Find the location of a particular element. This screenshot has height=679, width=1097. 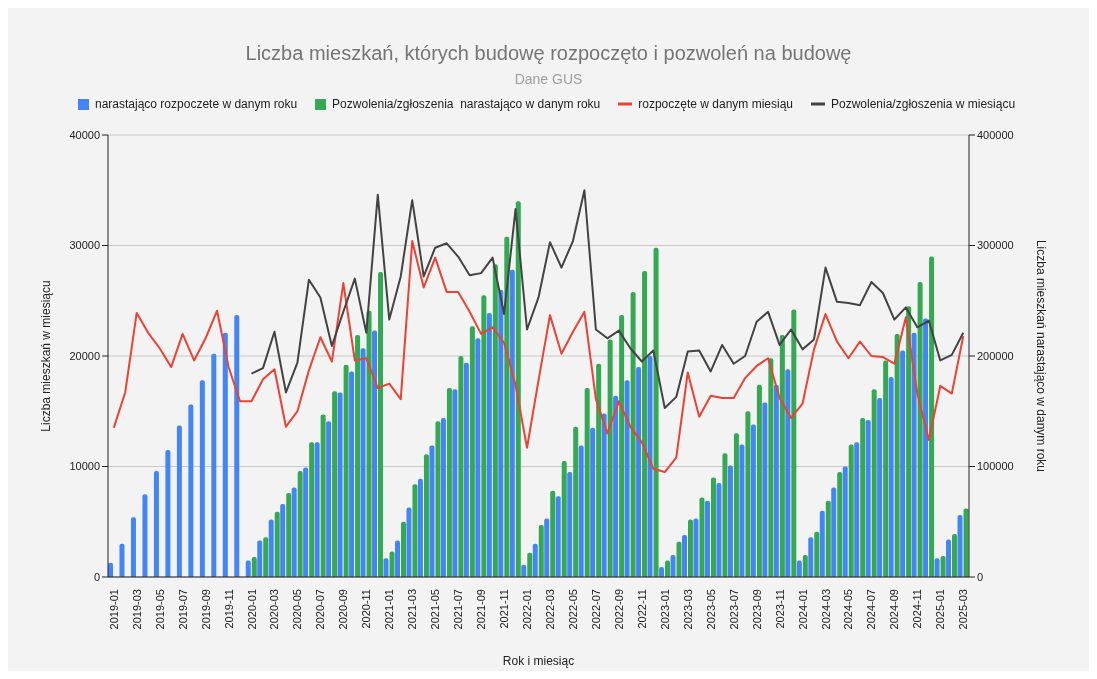

legend-label: rozpoczęte w danym miesiąu is located at coordinates (715, 104).